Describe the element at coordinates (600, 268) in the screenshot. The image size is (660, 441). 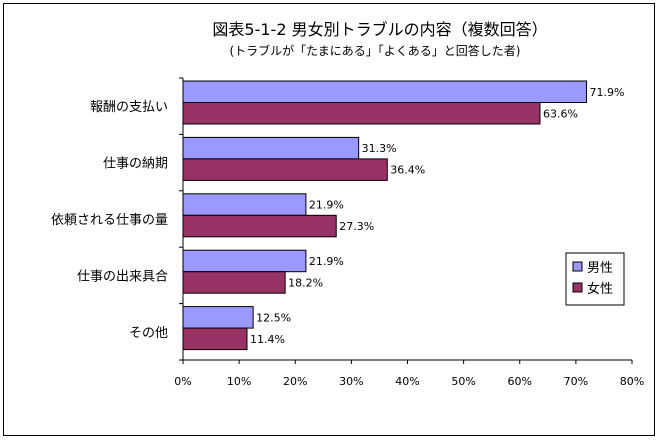
I see `legend-label: 男性` at that location.